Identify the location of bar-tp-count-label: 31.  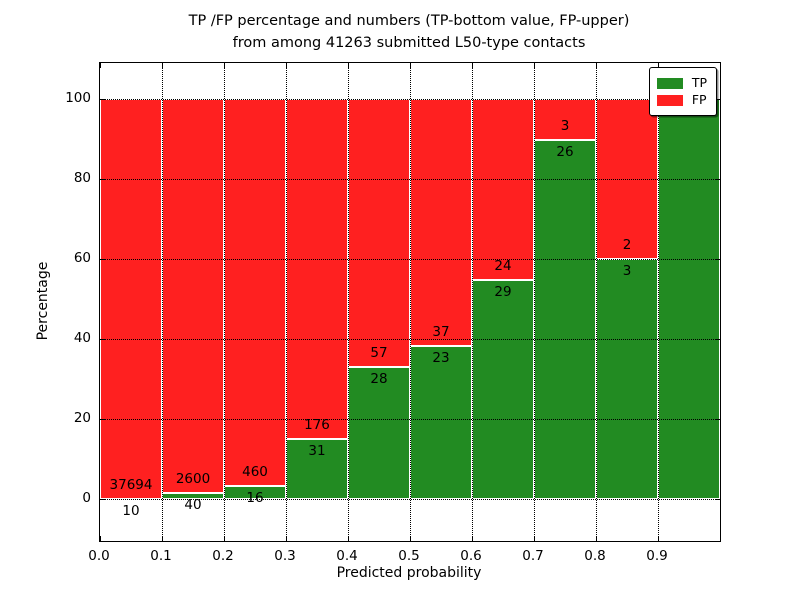
(317, 451).